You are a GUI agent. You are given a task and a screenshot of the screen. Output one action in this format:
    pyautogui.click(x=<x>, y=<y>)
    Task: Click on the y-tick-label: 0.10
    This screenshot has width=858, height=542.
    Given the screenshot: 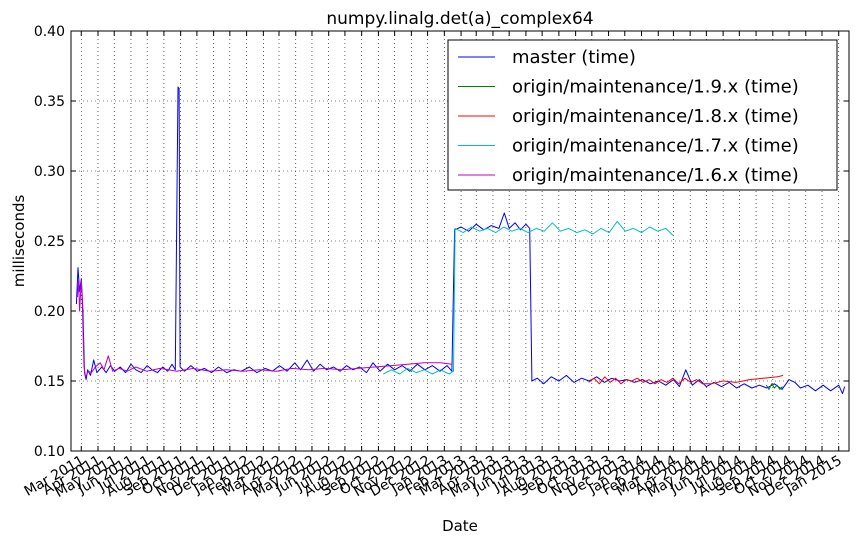 What is the action you would take?
    pyautogui.click(x=49, y=452)
    